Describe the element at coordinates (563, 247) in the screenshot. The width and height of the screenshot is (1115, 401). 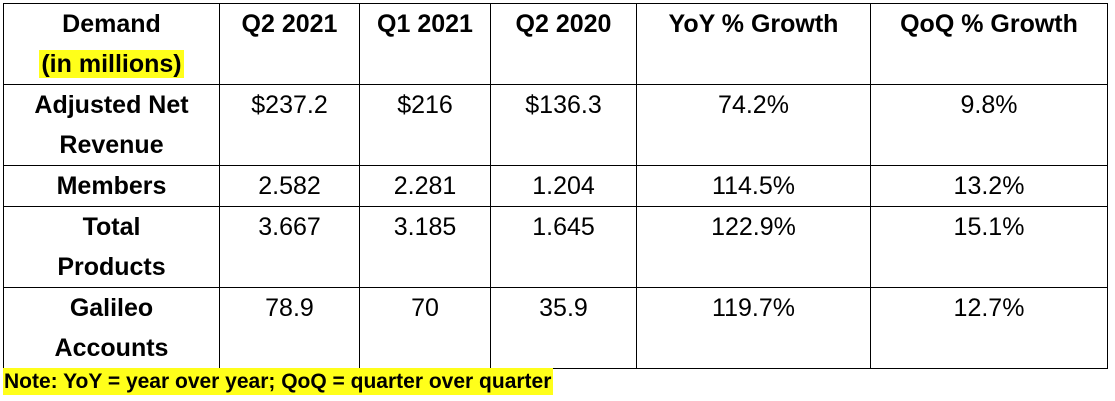
I see `cell-q2-2020: 1.645` at that location.